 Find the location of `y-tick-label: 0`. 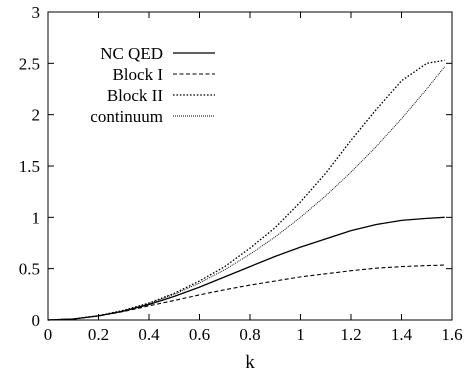

y-tick-label: 0 is located at coordinates (36, 320).